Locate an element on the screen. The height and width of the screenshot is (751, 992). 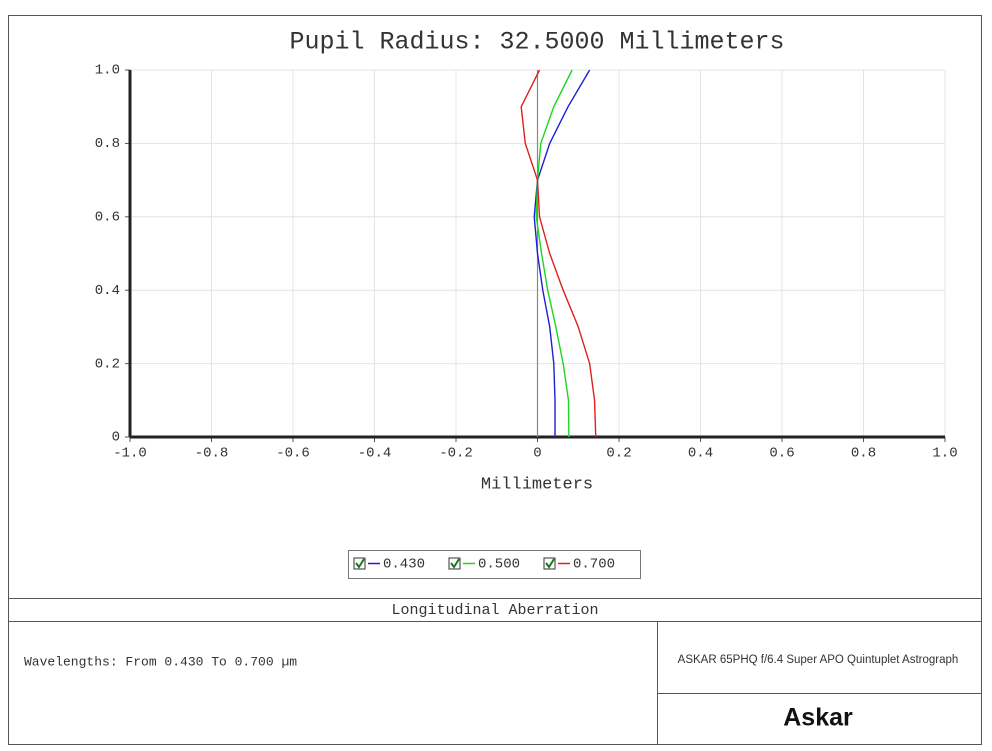
y-tick-label: 0.4 is located at coordinates (107, 291).